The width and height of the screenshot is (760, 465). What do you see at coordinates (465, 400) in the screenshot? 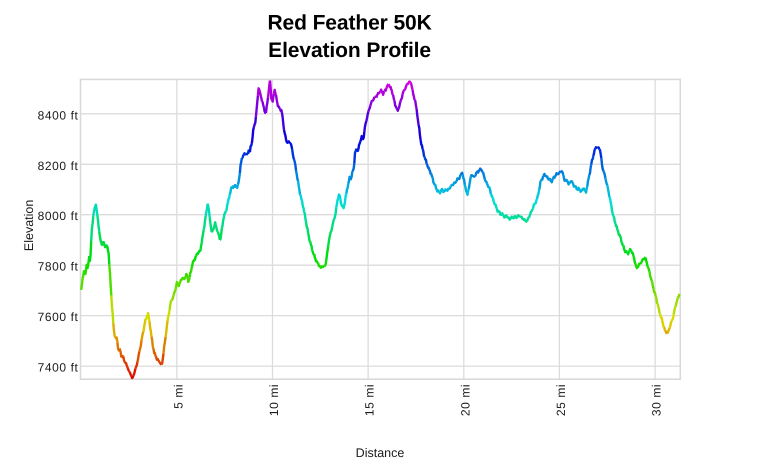
I see `svg-text: 20 mi` at bounding box center [465, 400].